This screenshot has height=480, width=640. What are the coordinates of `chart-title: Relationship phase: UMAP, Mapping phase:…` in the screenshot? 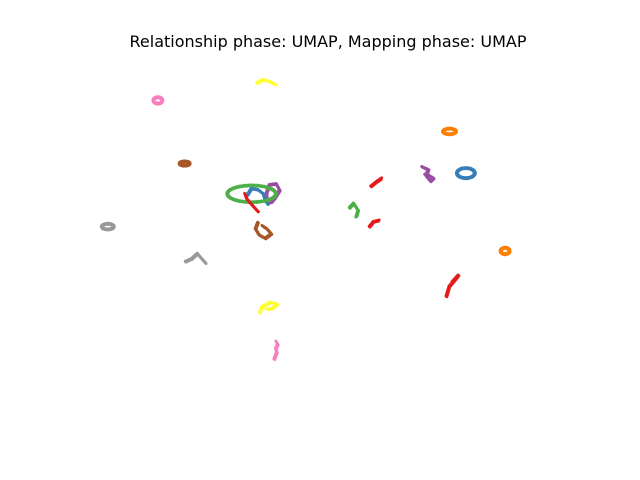 It's located at (328, 41).